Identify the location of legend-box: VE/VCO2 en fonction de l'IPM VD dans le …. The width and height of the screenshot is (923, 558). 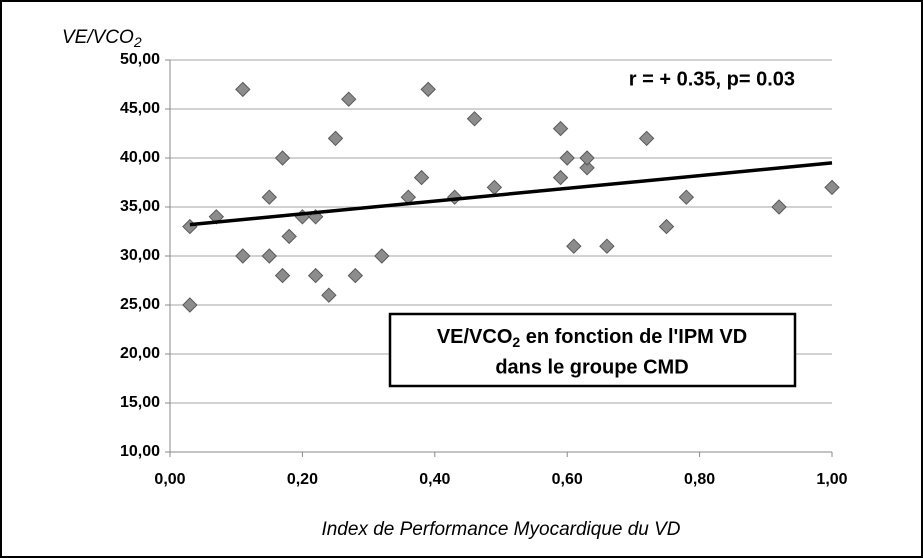
(592, 350).